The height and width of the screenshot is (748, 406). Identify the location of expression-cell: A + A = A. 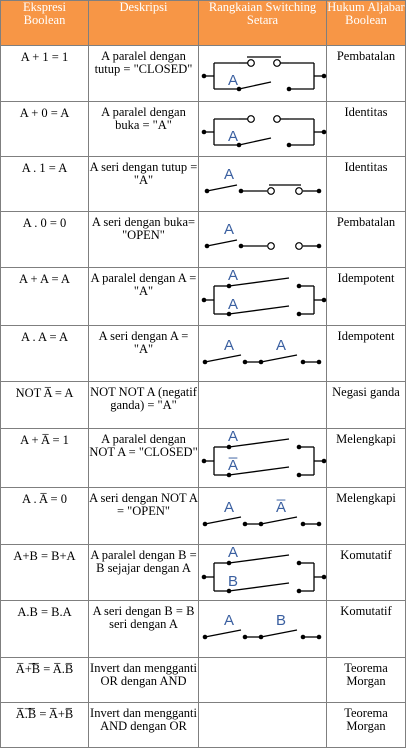
(44, 296).